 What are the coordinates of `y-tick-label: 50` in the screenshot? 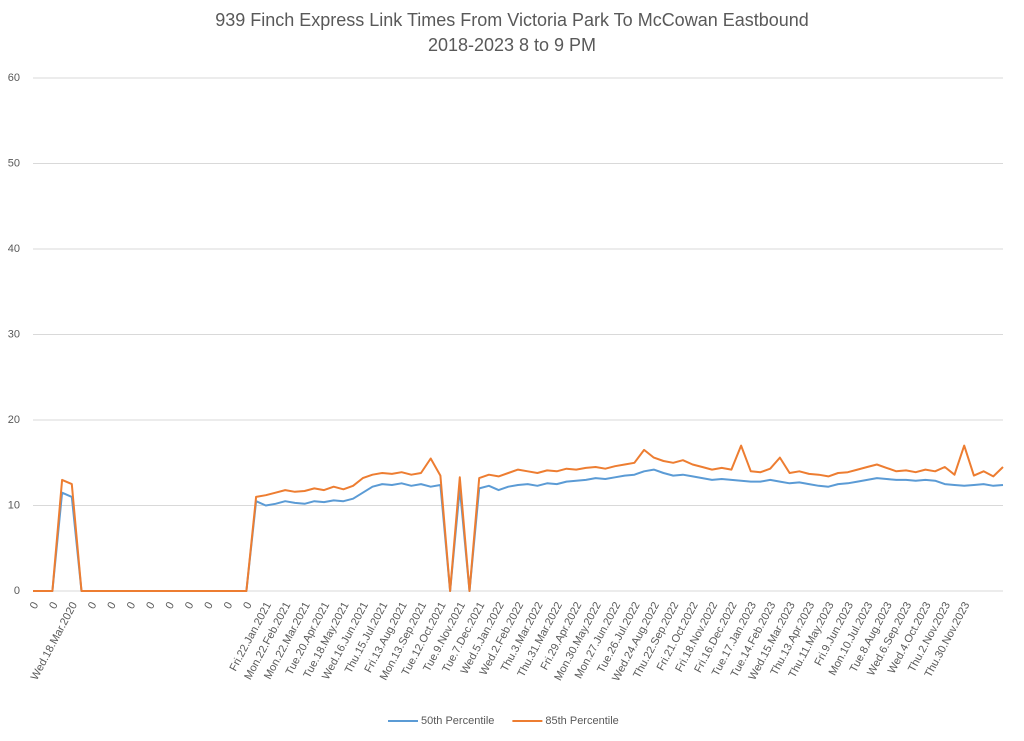 It's located at (14, 163).